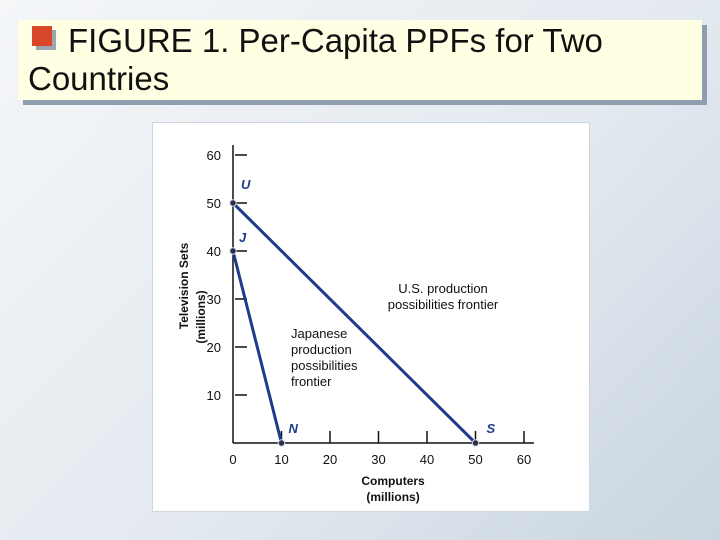  Describe the element at coordinates (427, 459) in the screenshot. I see `x-tick-label: 40` at that location.